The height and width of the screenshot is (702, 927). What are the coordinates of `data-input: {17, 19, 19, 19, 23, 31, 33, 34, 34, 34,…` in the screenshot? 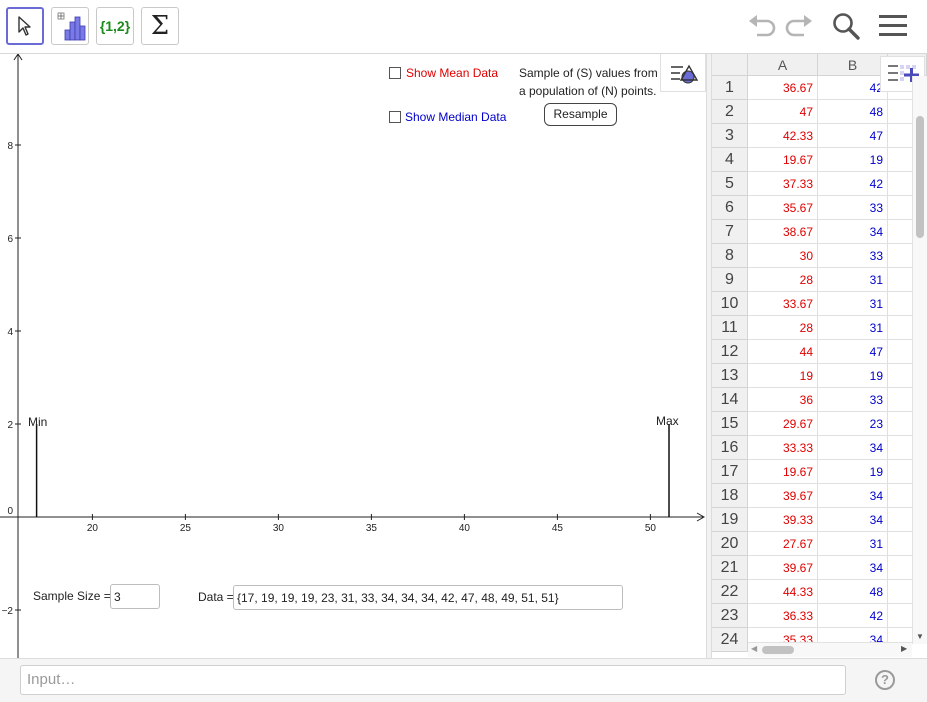 It's located at (428, 597).